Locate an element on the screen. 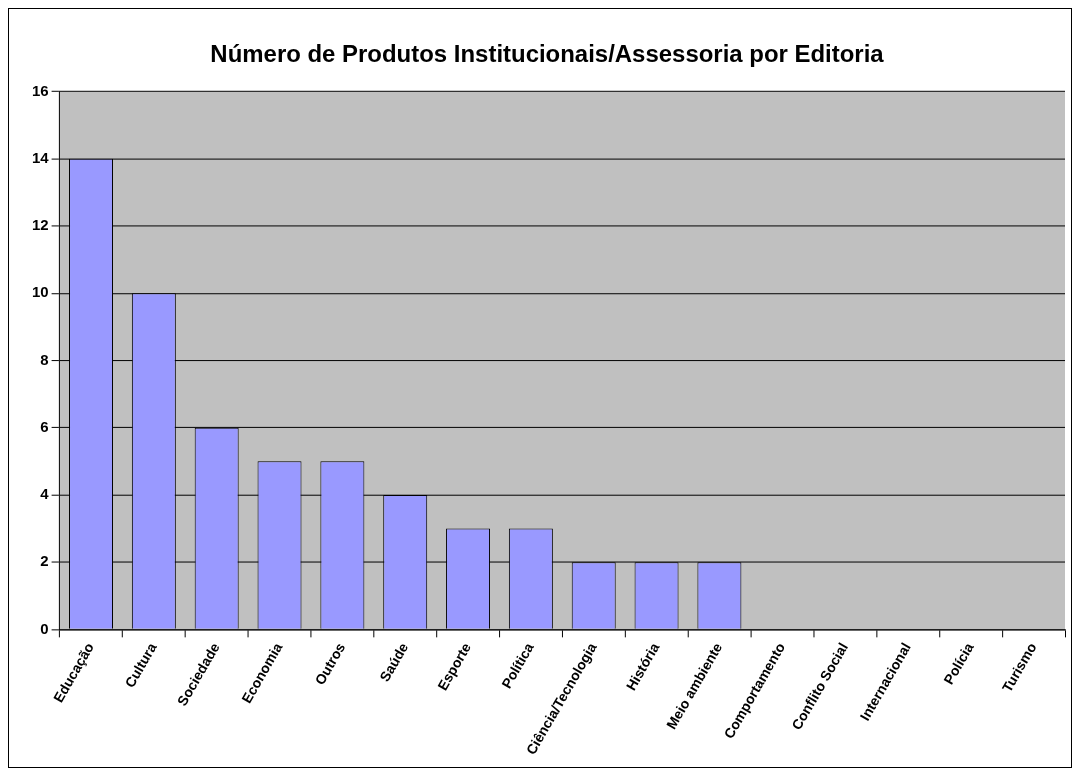 Image resolution: width=1084 pixels, height=780 pixels. y-tick-label: 4 is located at coordinates (45, 494).